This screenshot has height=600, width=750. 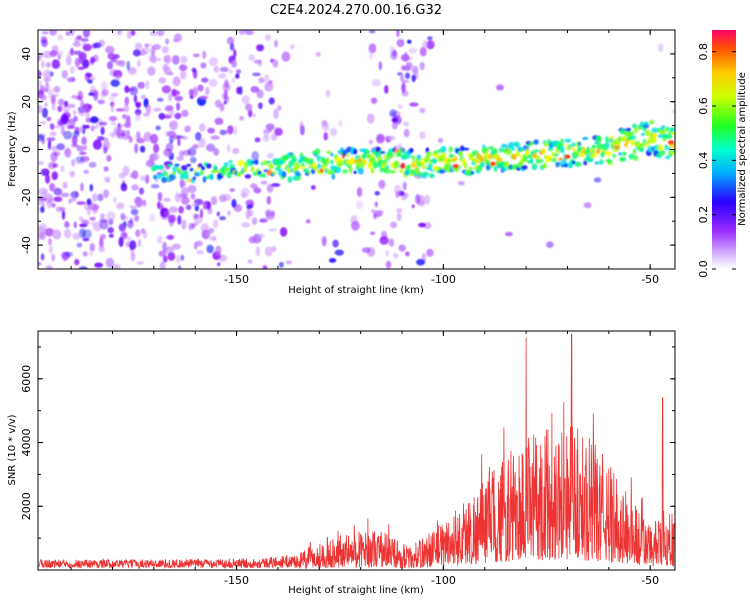 I want to click on colorbar-label: Normalized spectral amplitude, so click(x=742, y=149).